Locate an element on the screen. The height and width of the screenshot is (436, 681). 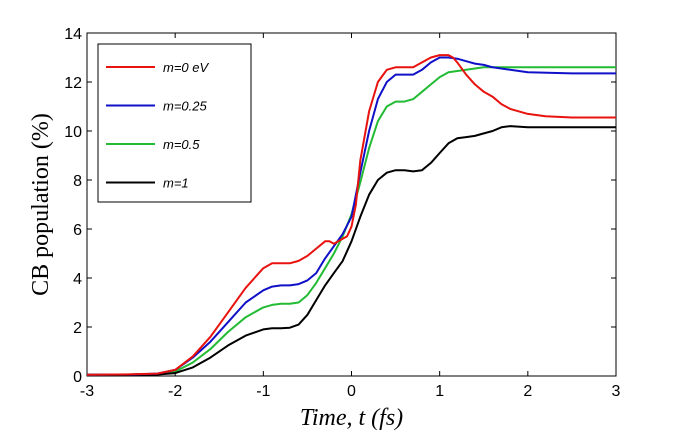
legend: m=0 eV m=0.25 m=0.5 m=1 is located at coordinates (174, 123).